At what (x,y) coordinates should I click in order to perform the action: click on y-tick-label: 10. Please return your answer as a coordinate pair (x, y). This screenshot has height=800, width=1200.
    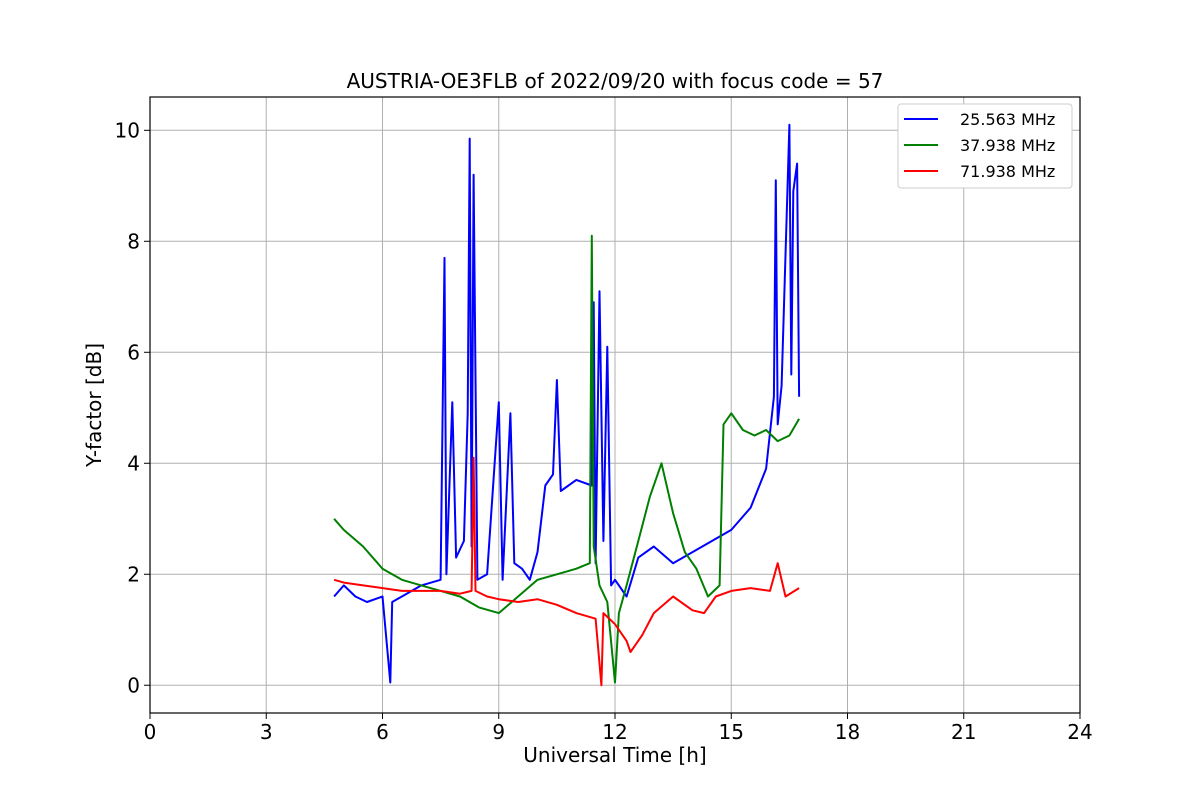
    Looking at the image, I should click on (127, 130).